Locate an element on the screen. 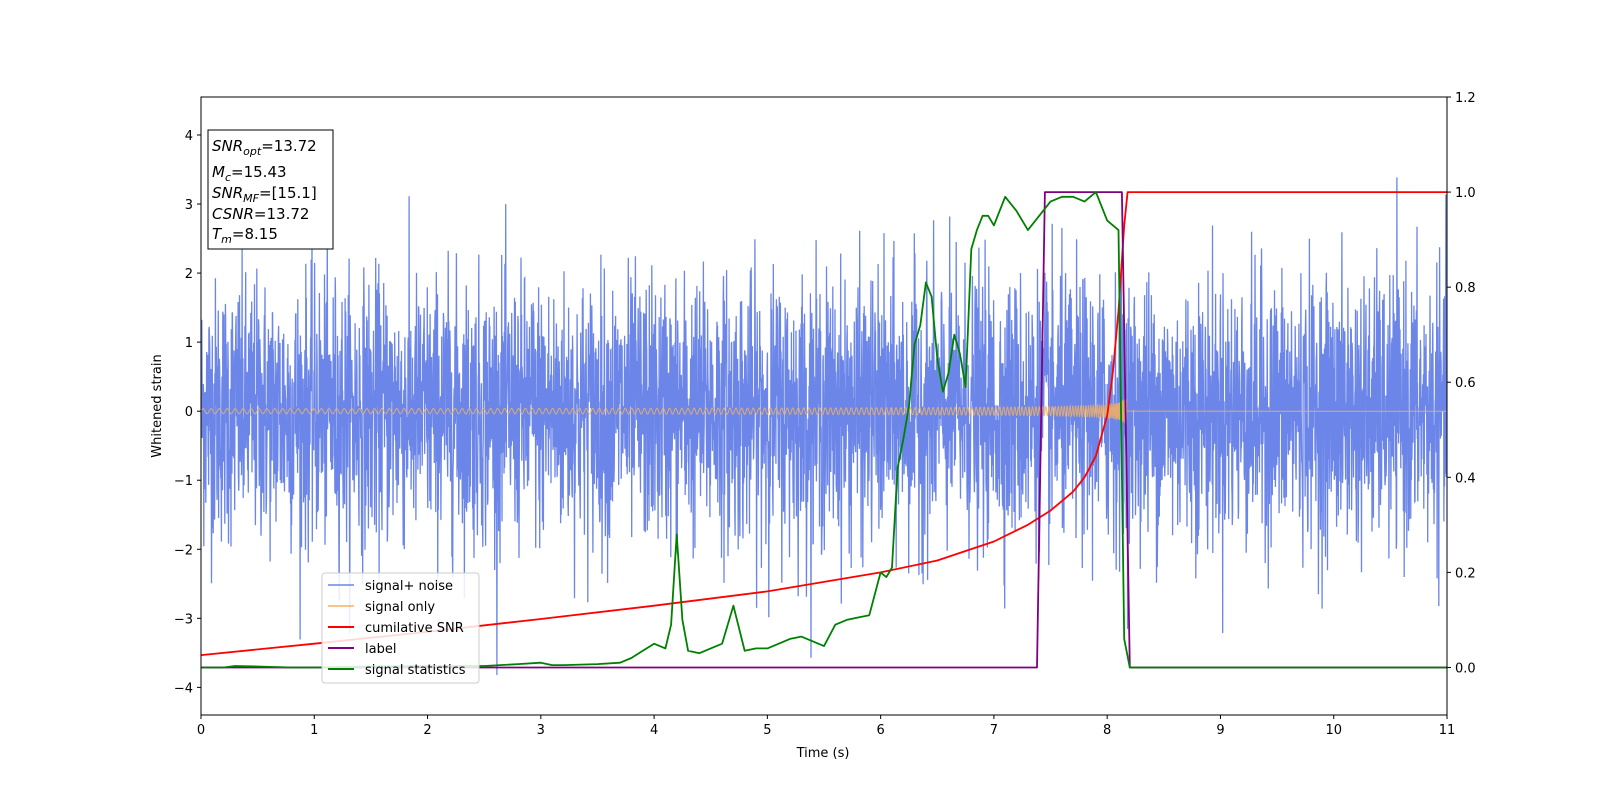  legend-entry-label: signal statistics is located at coordinates (415, 670).